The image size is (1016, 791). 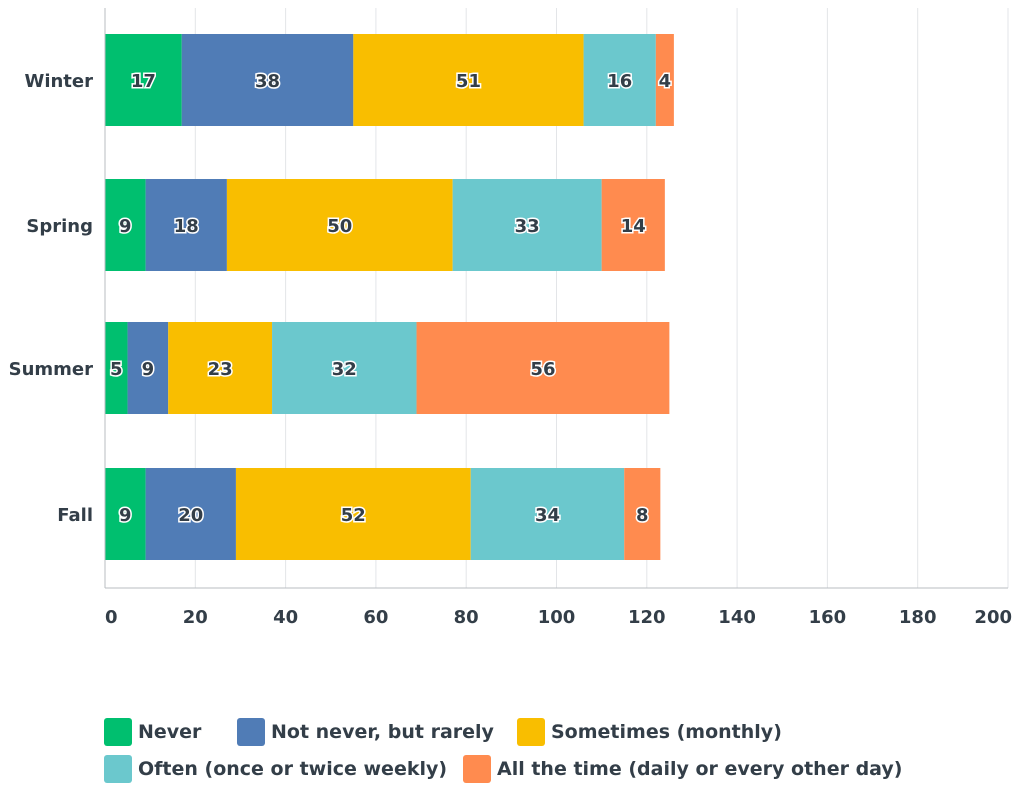 What do you see at coordinates (828, 617) in the screenshot?
I see `x-tick-label-160: 160` at bounding box center [828, 617].